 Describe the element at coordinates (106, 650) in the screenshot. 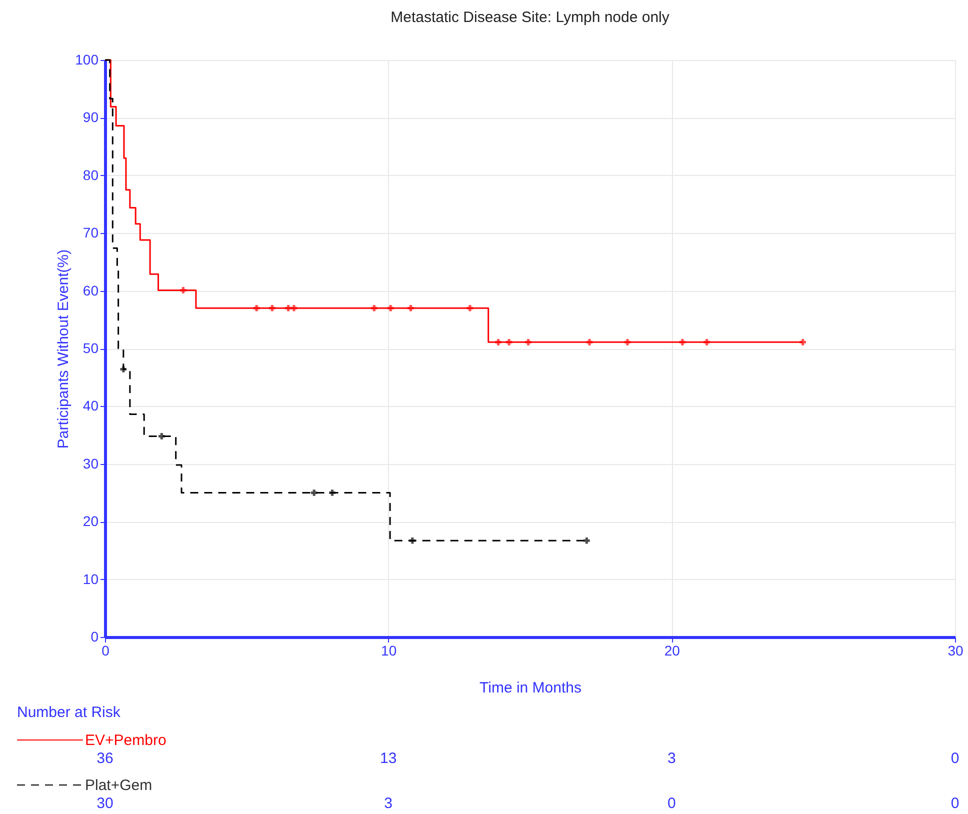

I see `x-tick-label: 0` at that location.